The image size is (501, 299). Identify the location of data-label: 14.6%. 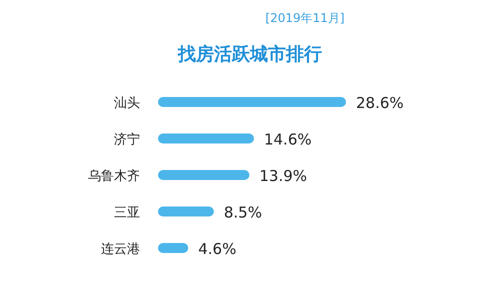
(288, 139).